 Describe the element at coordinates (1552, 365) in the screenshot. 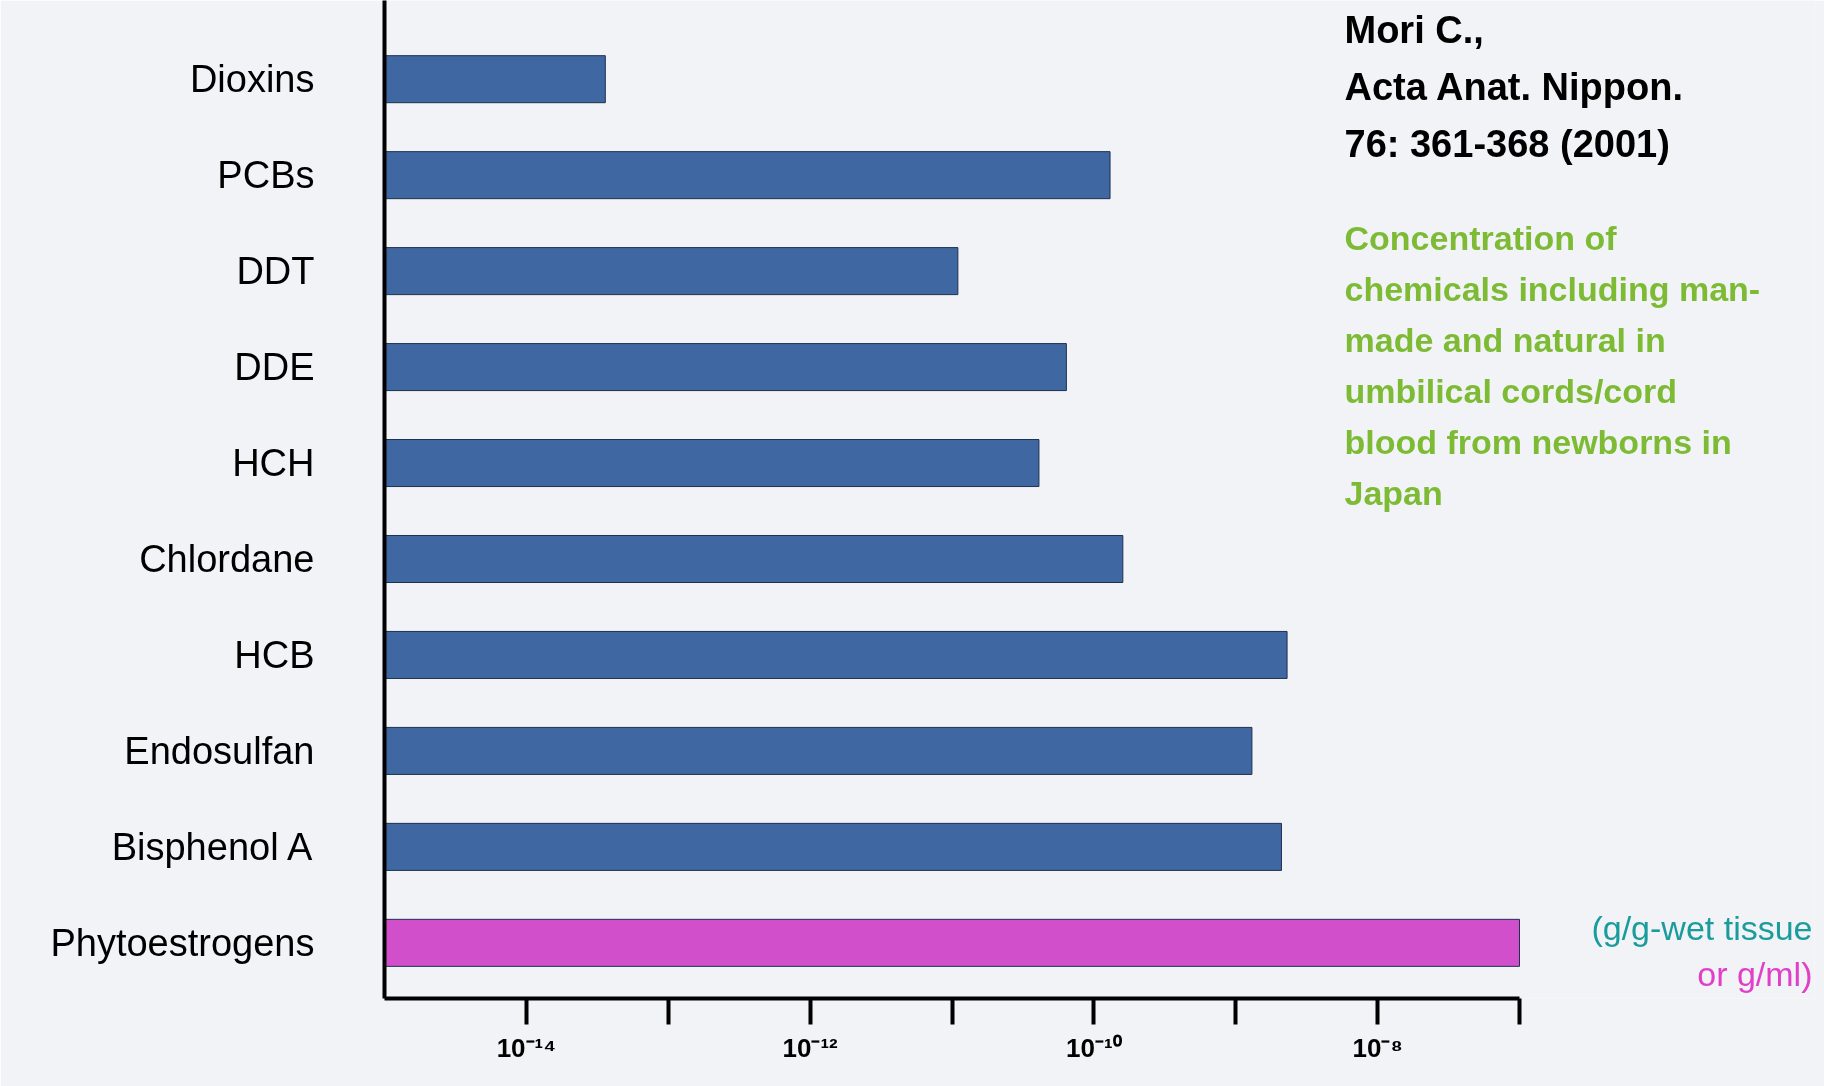

I see `annotation: Concentration of chemicals including man-made and natural in umbilical cords/cord blood from newborns in Japan` at that location.